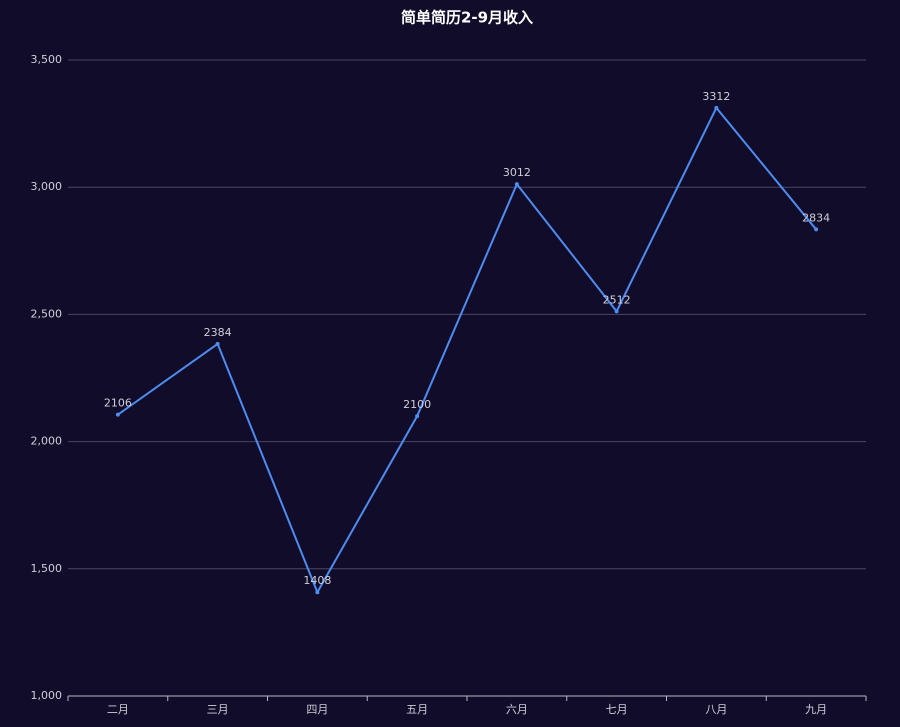  I want to click on data-label: 2100, so click(417, 404).